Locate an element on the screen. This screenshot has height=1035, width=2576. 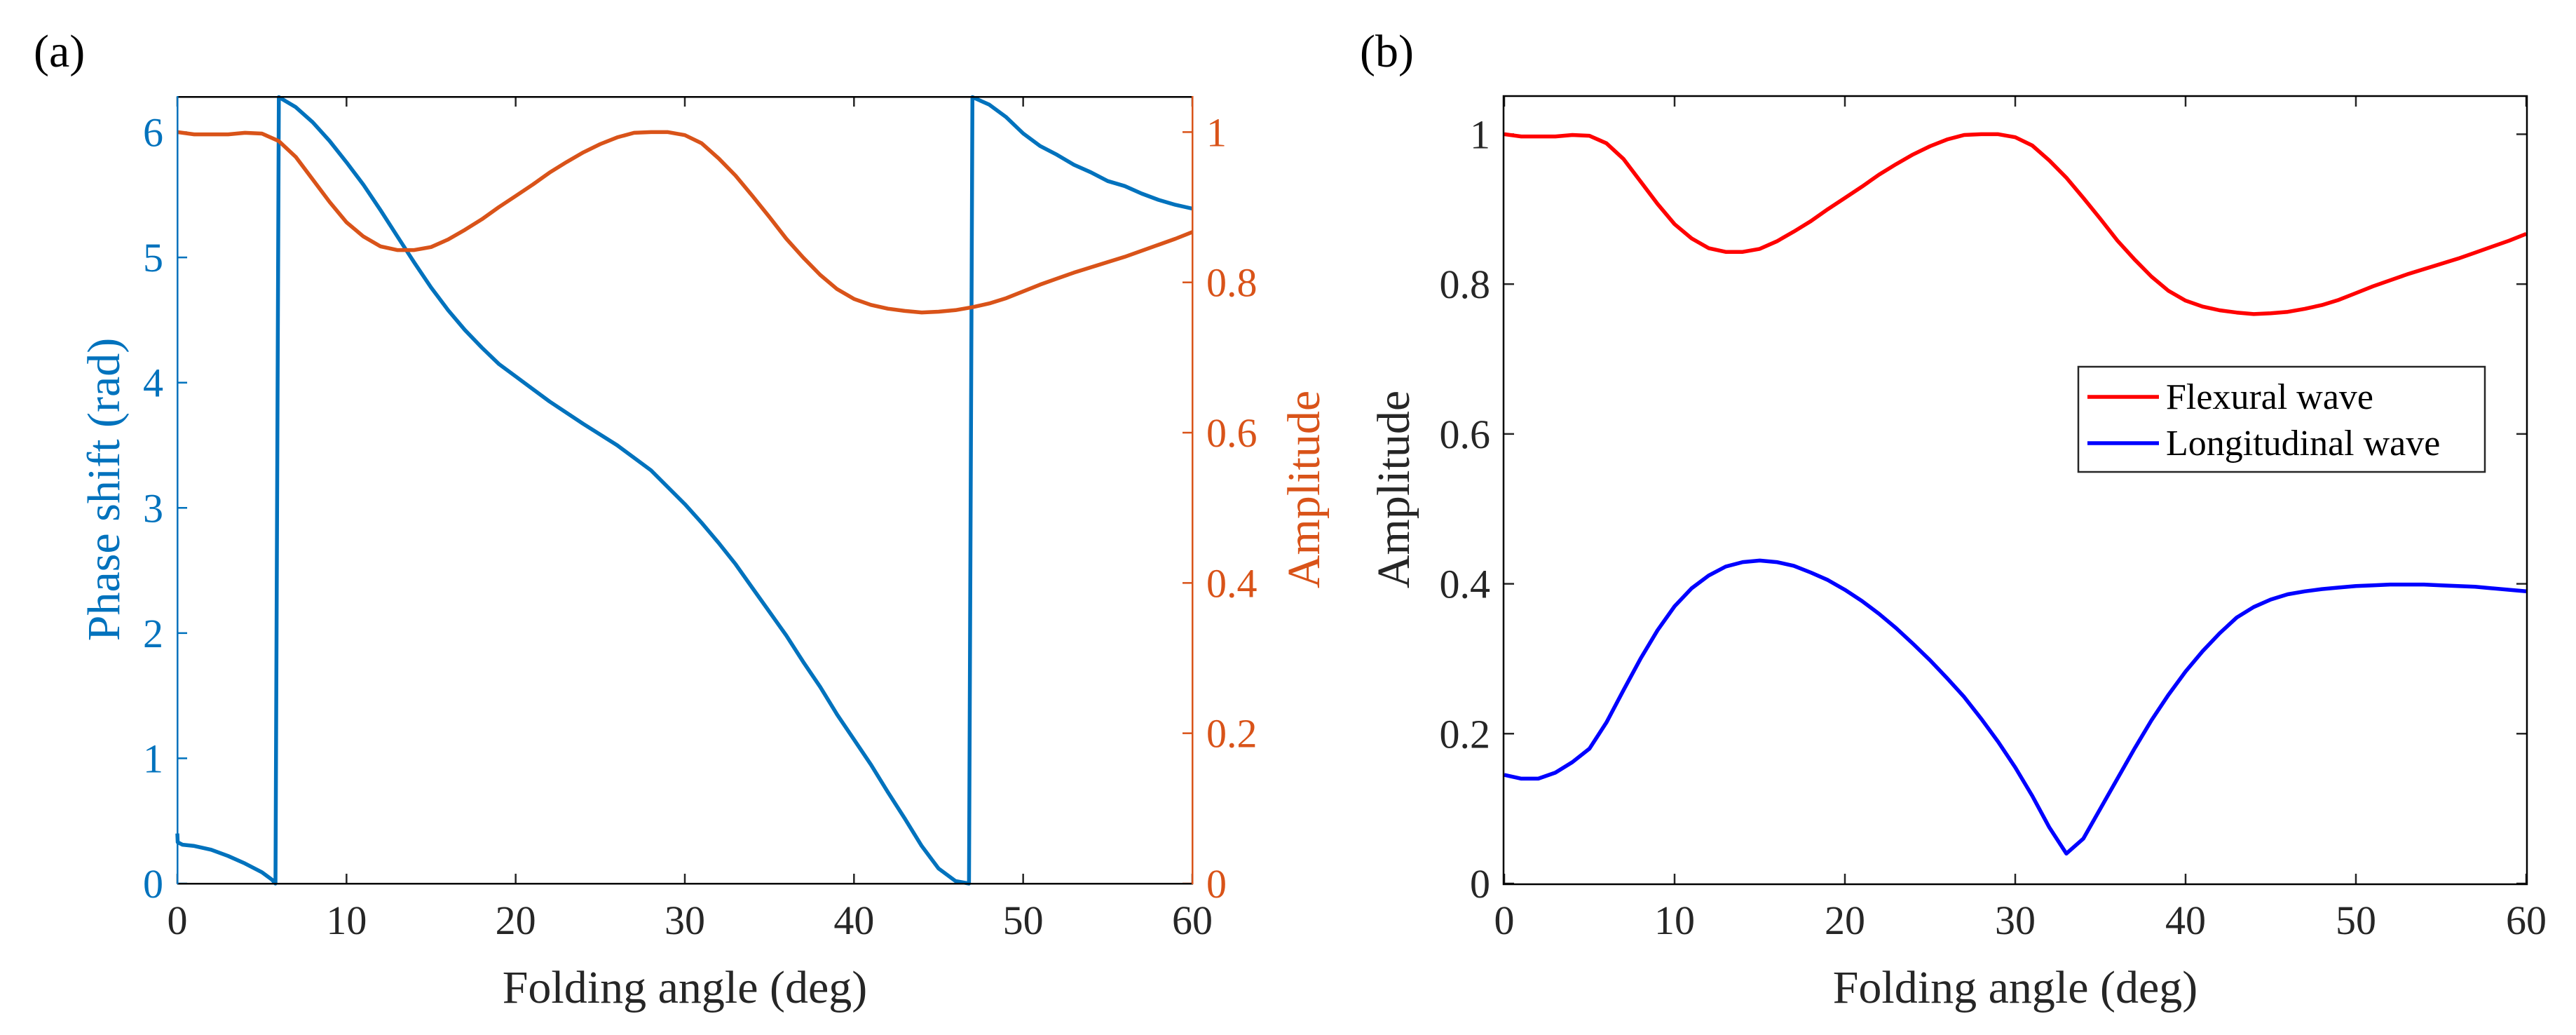
y-tick-label-right: 0.8 is located at coordinates (1232, 283).